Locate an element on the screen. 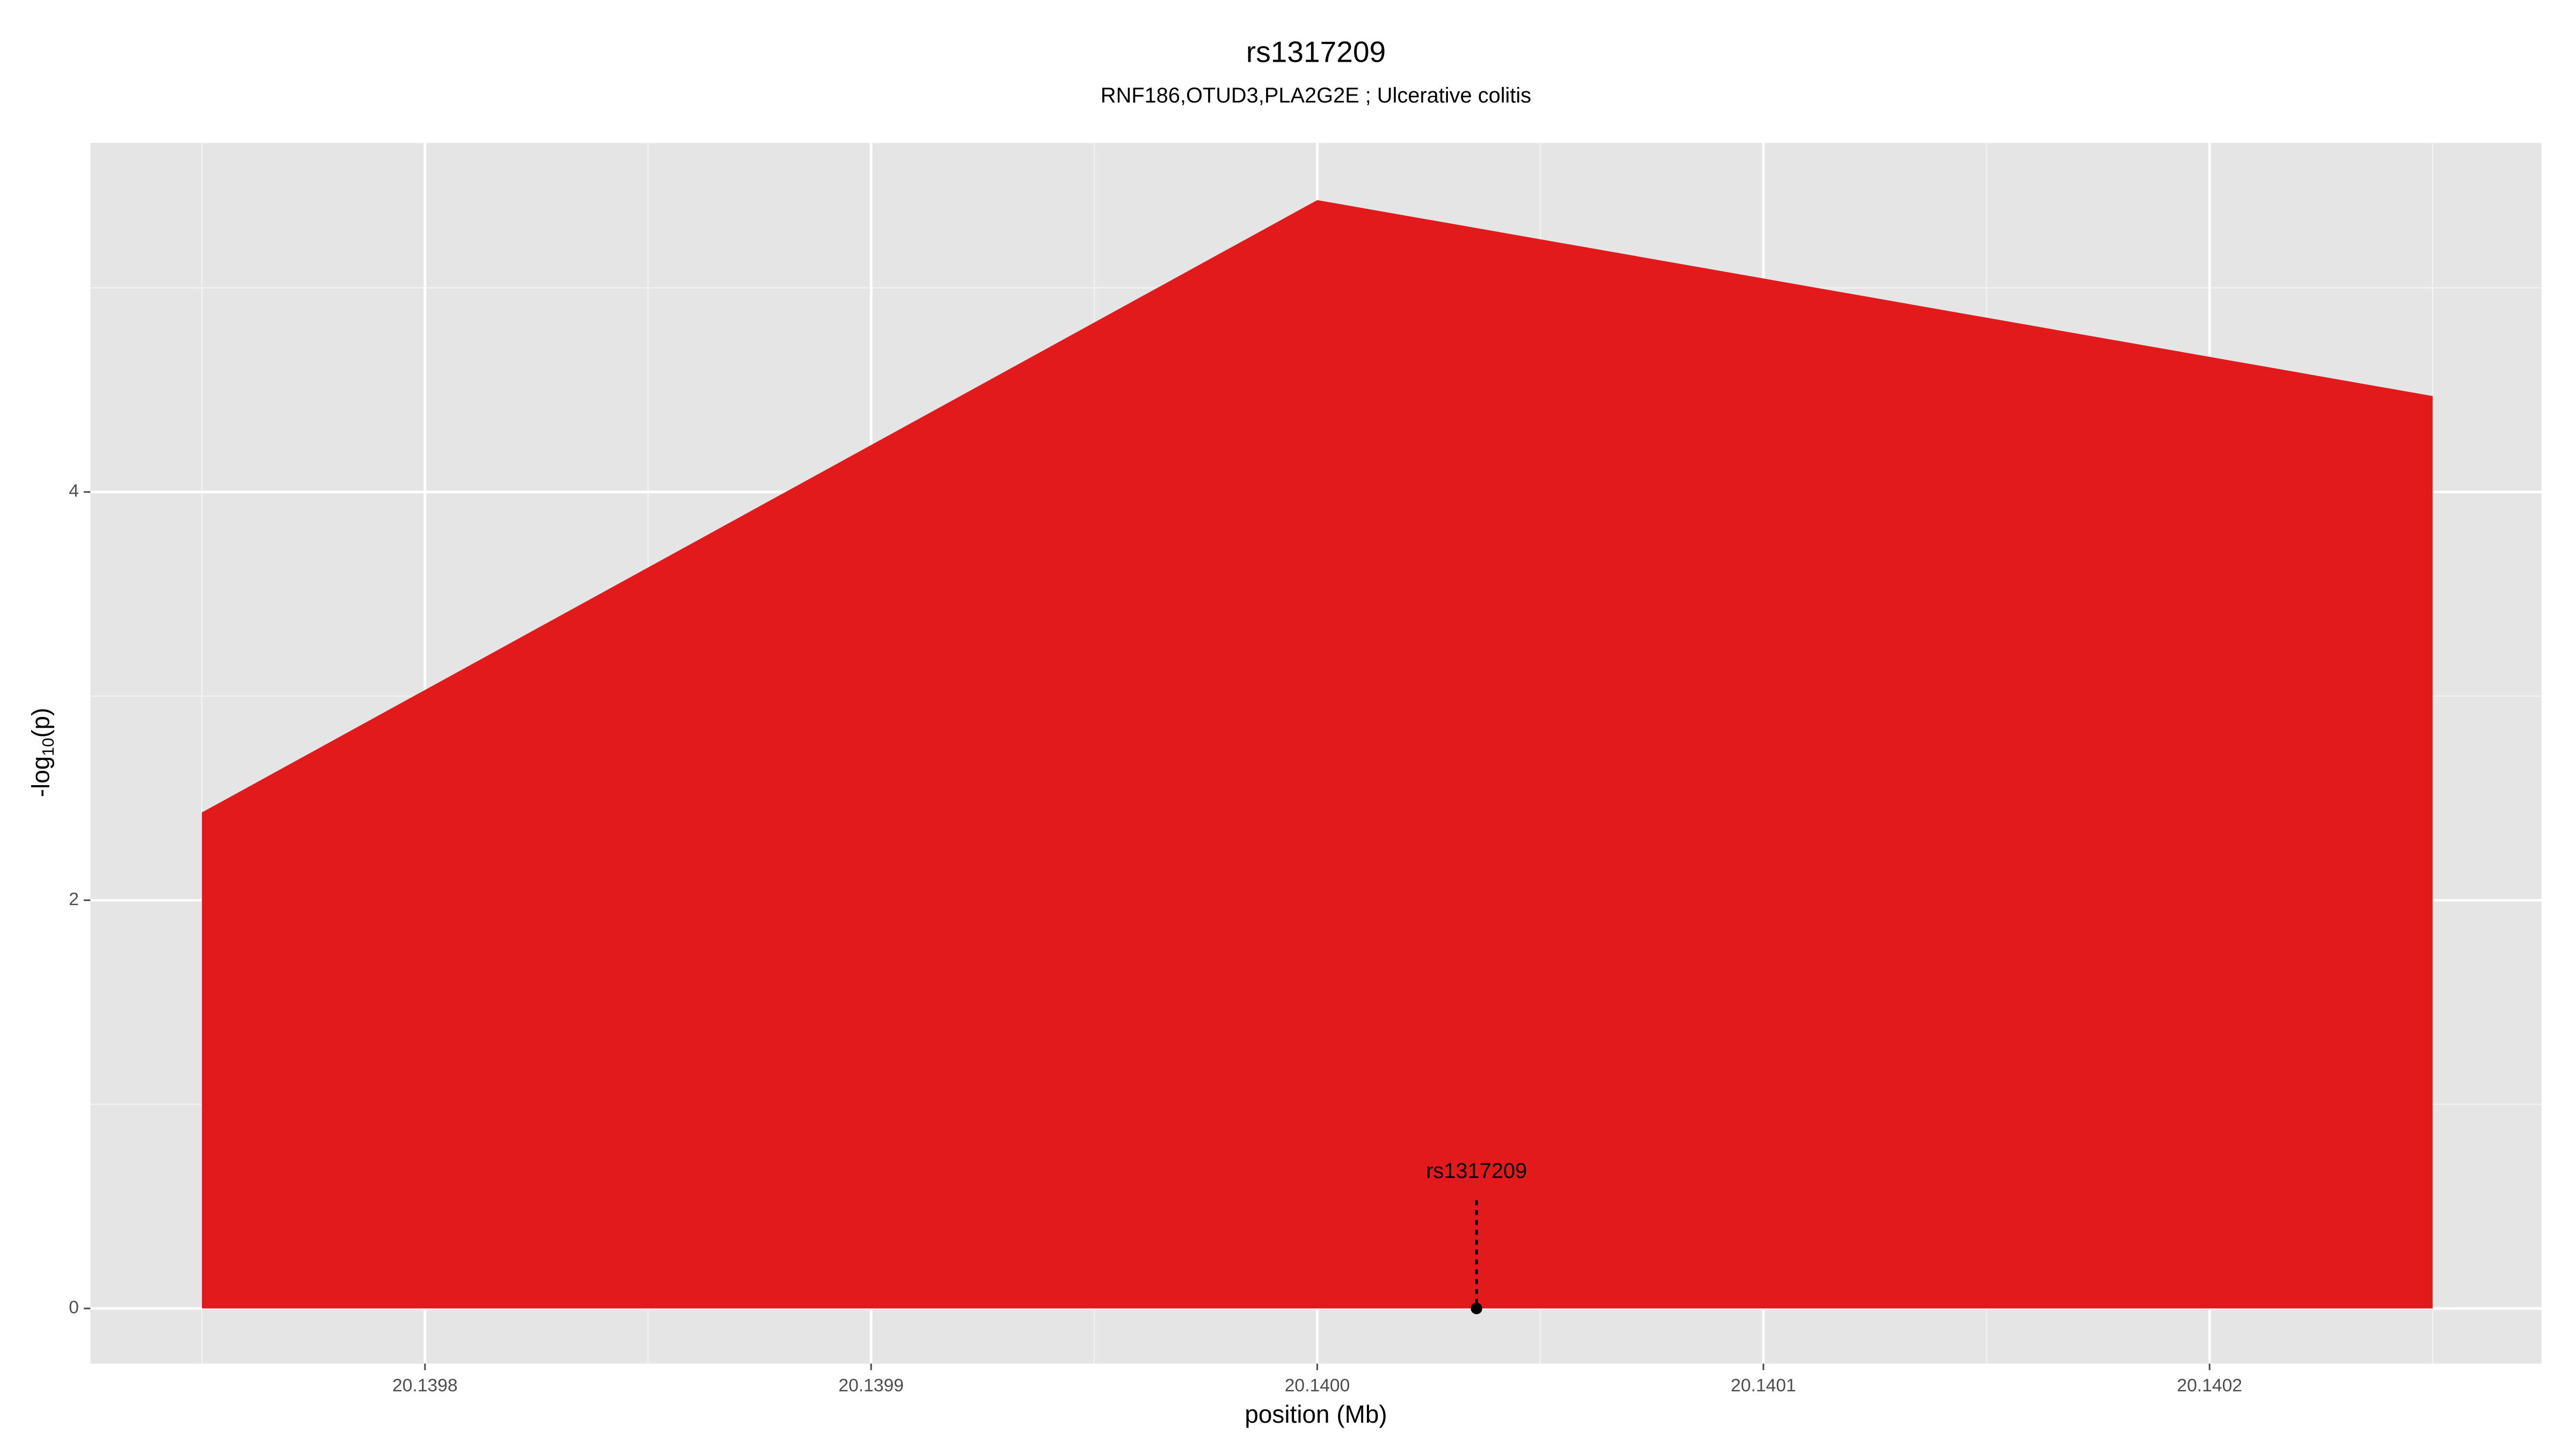 The height and width of the screenshot is (1449, 2576). x-tick-label: 20.1401 is located at coordinates (1763, 1386).